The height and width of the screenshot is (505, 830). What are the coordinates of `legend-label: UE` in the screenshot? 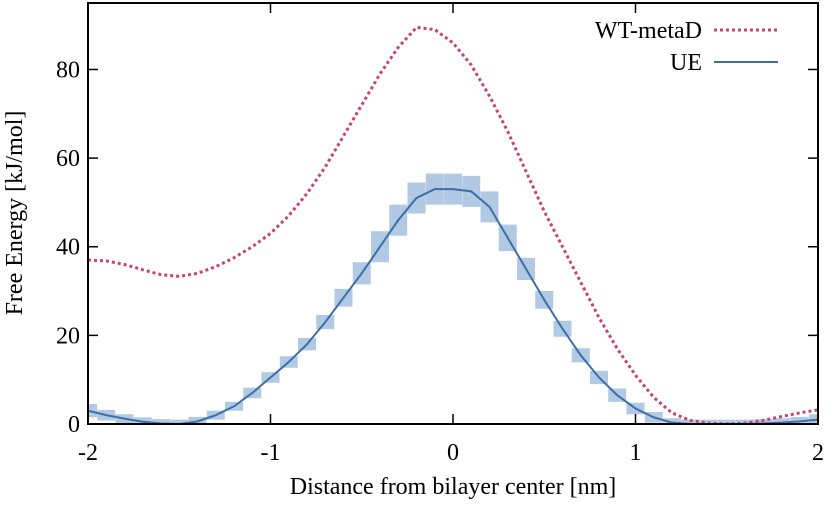 It's located at (686, 63).